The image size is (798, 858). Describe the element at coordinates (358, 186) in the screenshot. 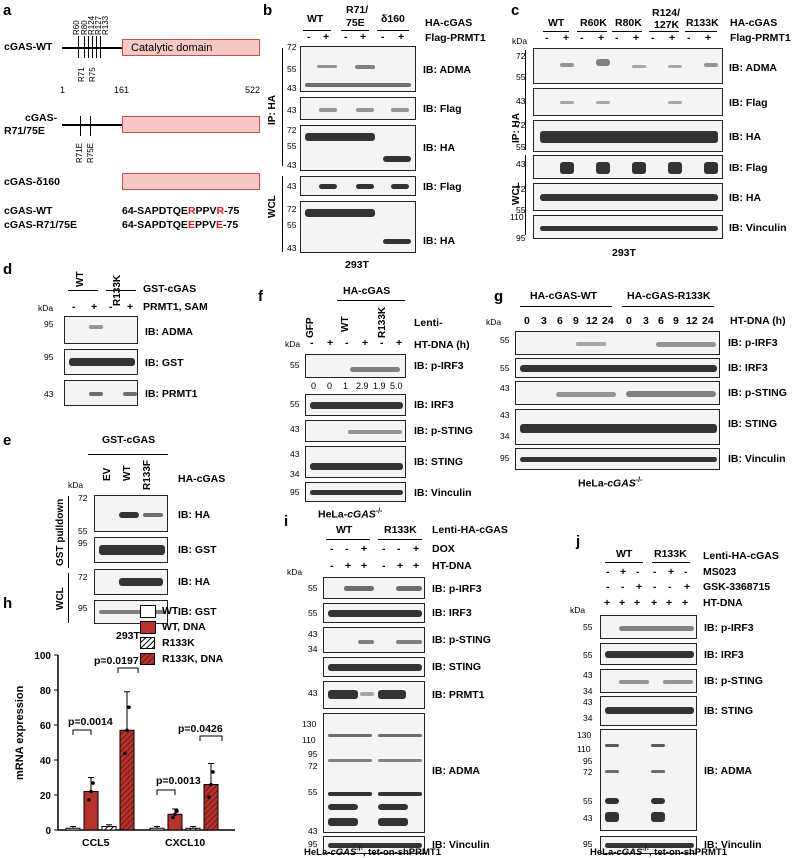

I see `b-blot-wcl-flag` at that location.